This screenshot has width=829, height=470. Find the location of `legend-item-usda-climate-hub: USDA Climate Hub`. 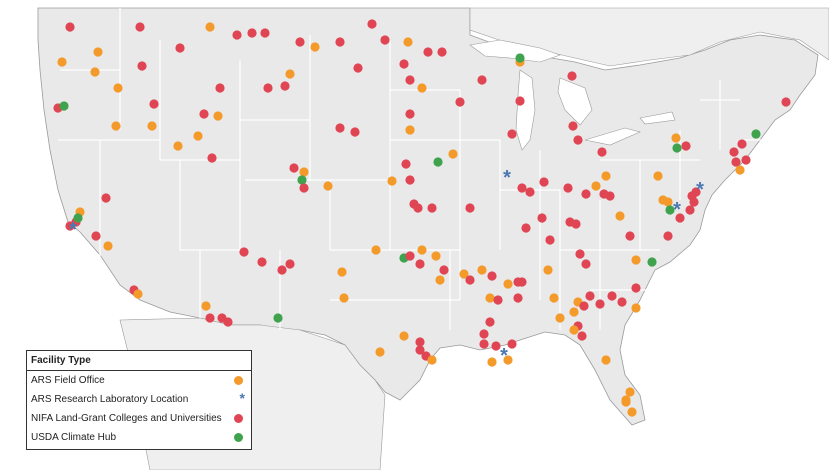

legend-item-usda-climate-hub: USDA Climate Hub is located at coordinates (139, 437).